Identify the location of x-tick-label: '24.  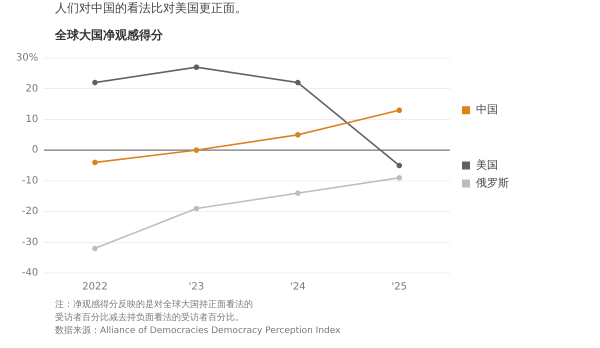
(298, 287).